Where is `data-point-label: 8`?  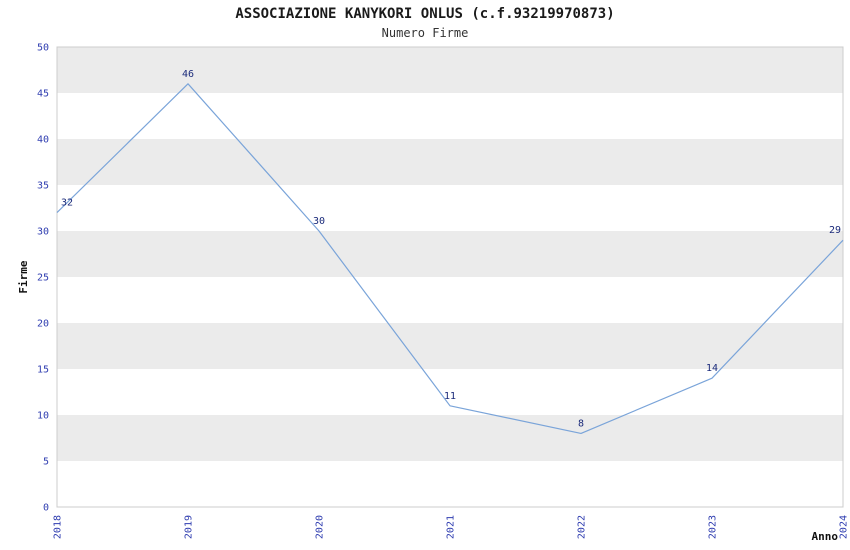
data-point-label: 8 is located at coordinates (581, 423).